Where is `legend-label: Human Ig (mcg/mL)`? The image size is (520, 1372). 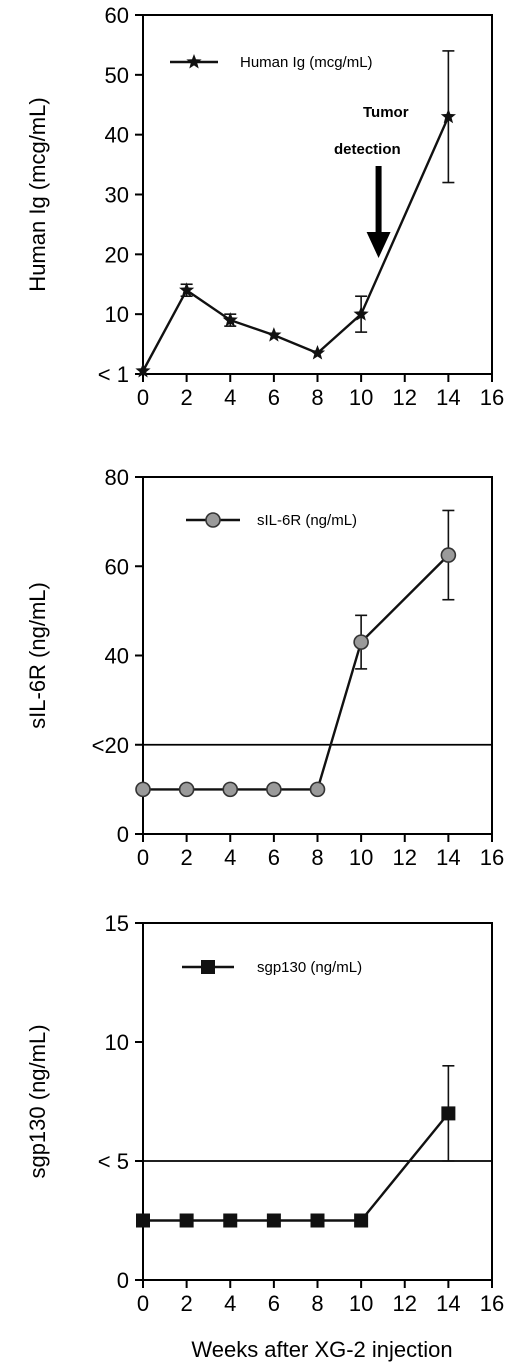
legend-label: Human Ig (mcg/mL) is located at coordinates (306, 62).